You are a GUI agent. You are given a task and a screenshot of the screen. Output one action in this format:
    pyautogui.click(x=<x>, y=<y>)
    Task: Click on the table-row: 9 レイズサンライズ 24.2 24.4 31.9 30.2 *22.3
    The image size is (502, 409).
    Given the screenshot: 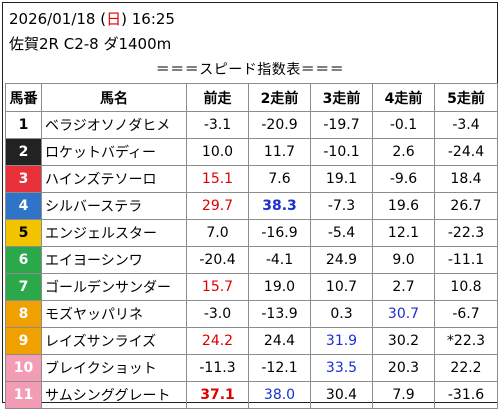 What is the action you would take?
    pyautogui.click(x=251, y=341)
    